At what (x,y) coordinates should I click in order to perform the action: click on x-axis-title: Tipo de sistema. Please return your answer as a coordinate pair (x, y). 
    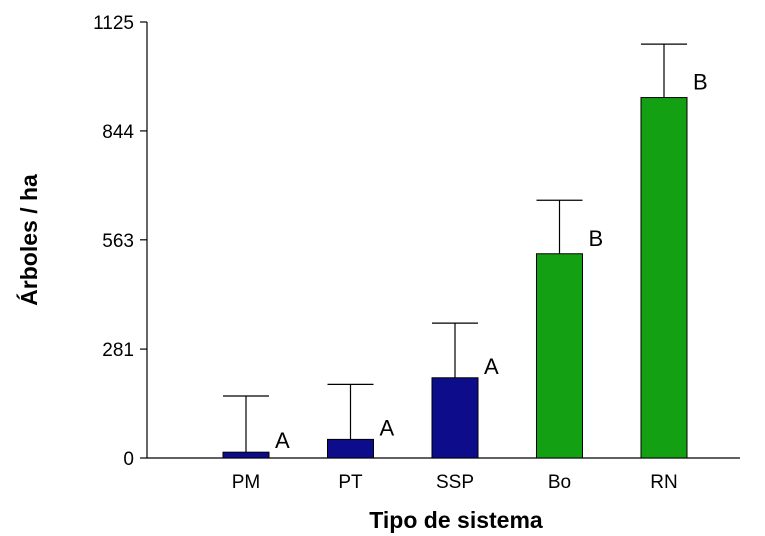
    Looking at the image, I should click on (456, 520).